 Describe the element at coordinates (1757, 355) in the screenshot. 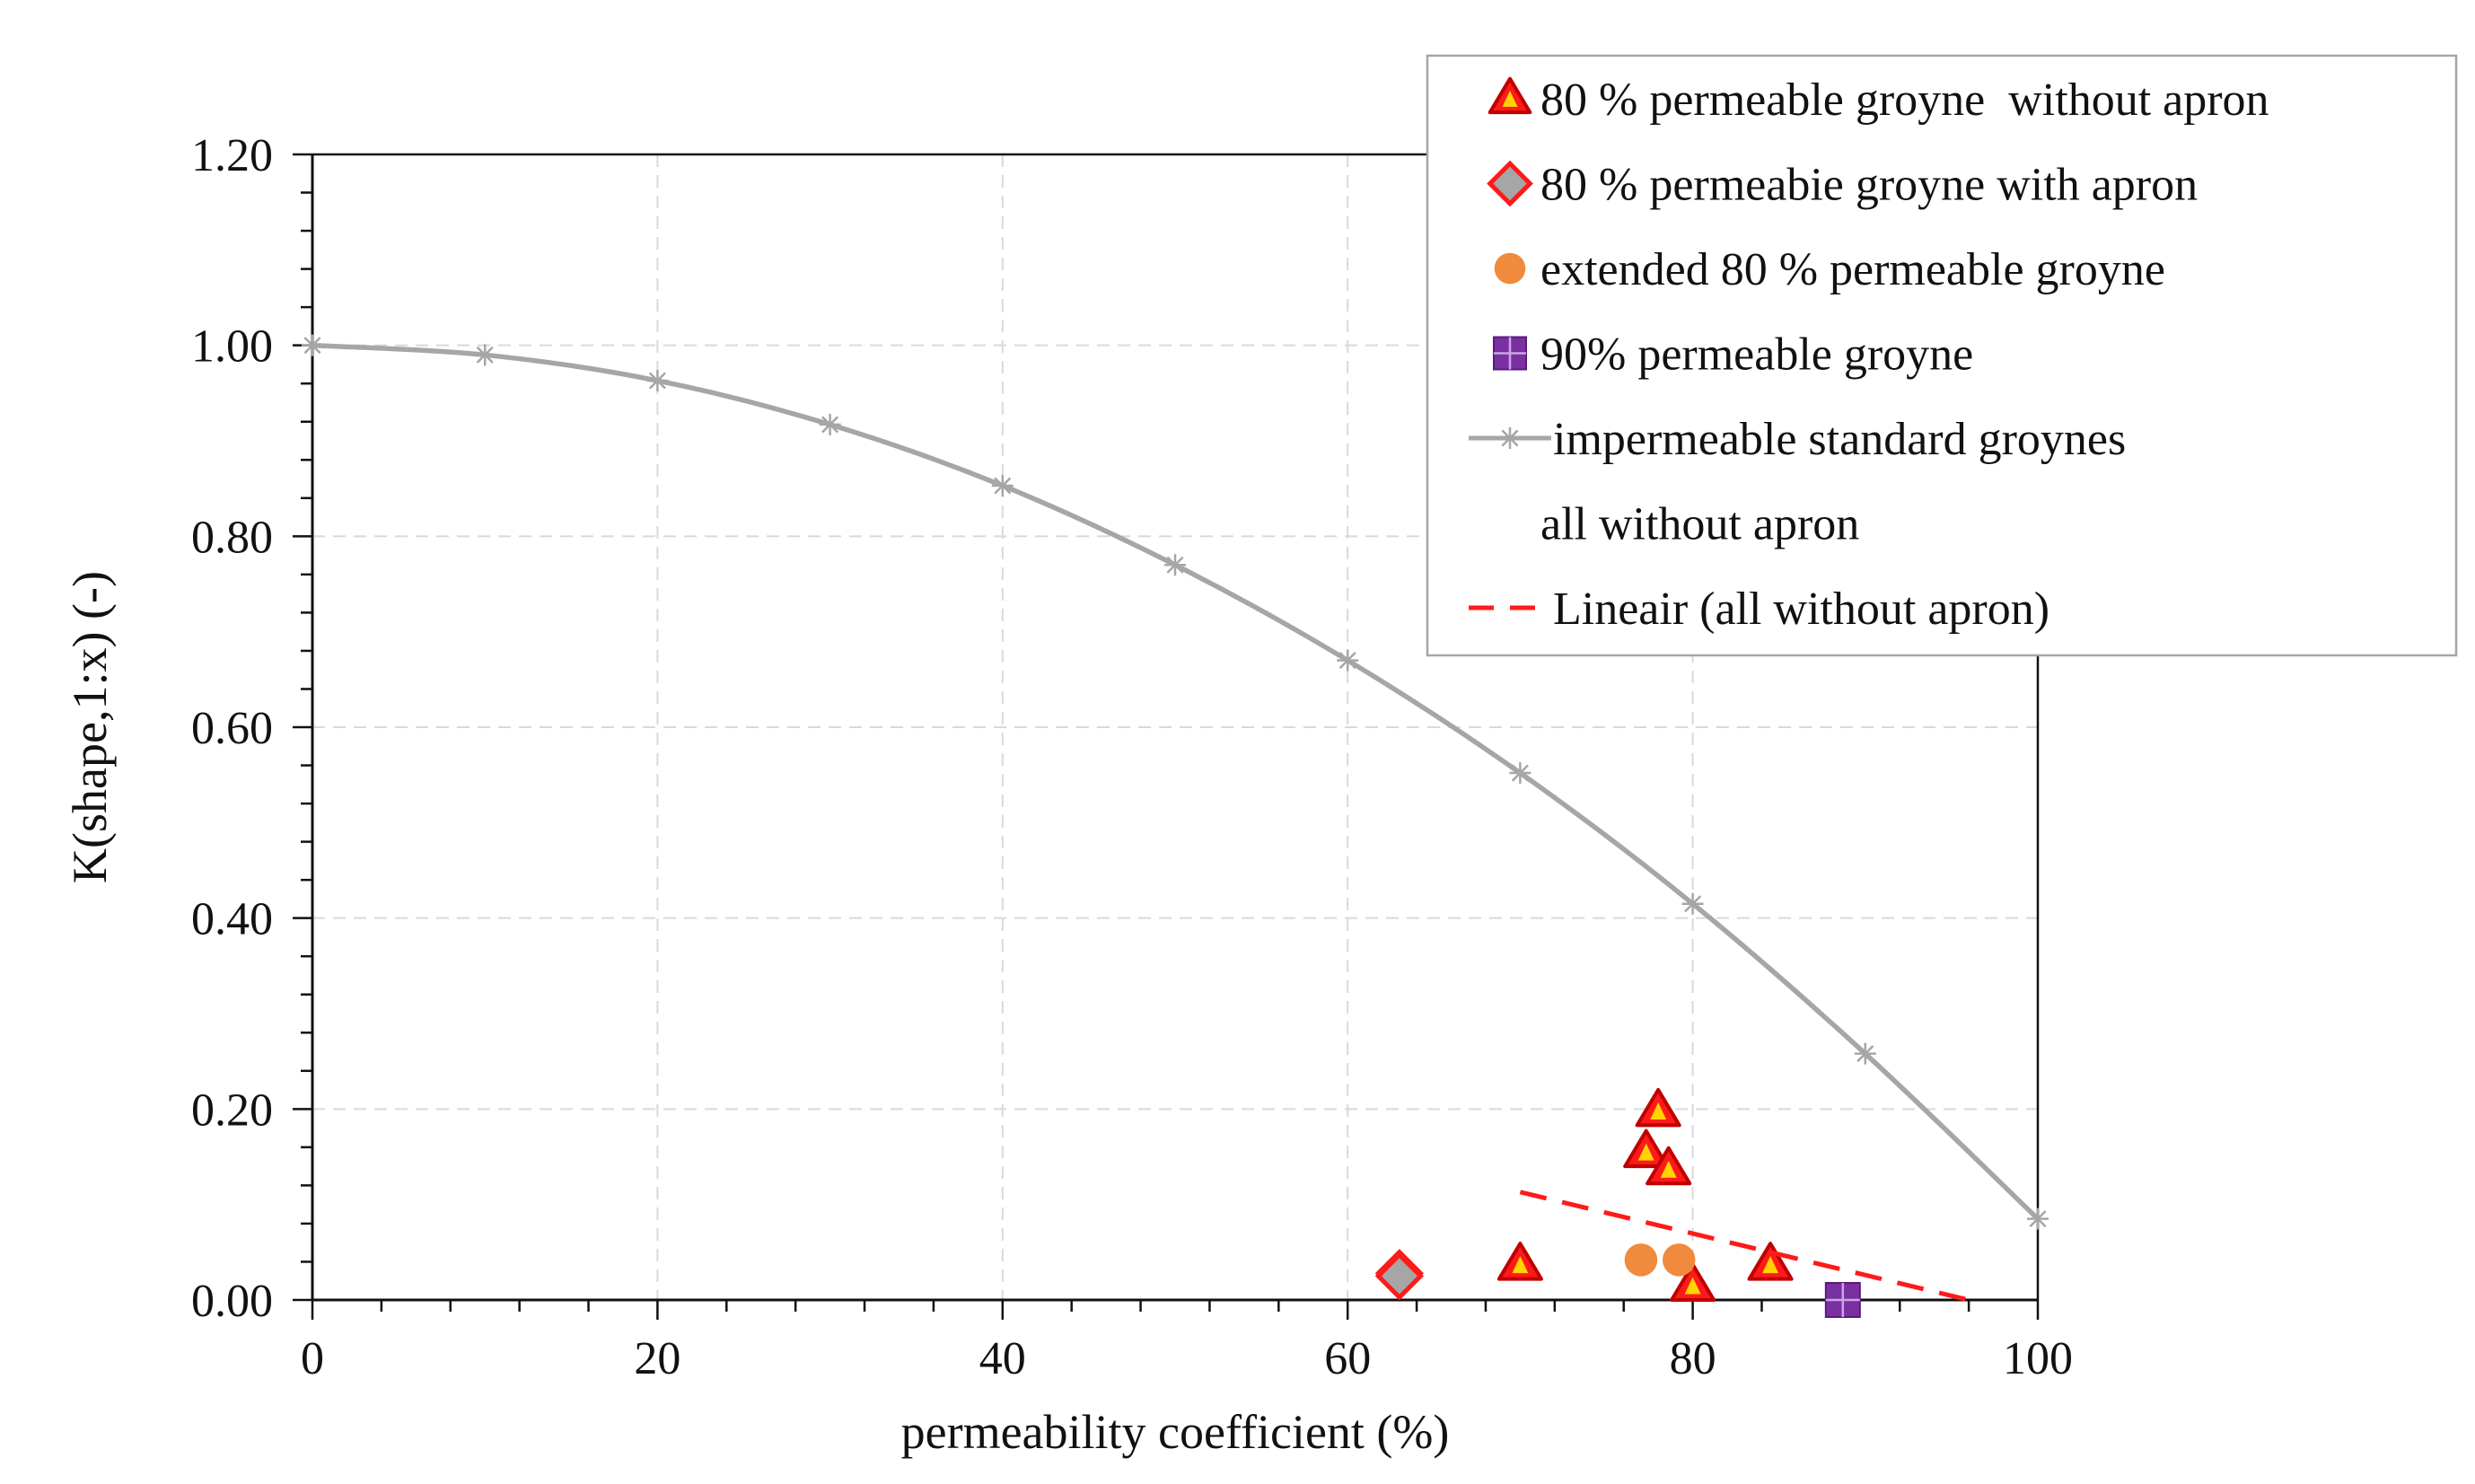

I see `legend-label: 90% permeable groyne` at that location.